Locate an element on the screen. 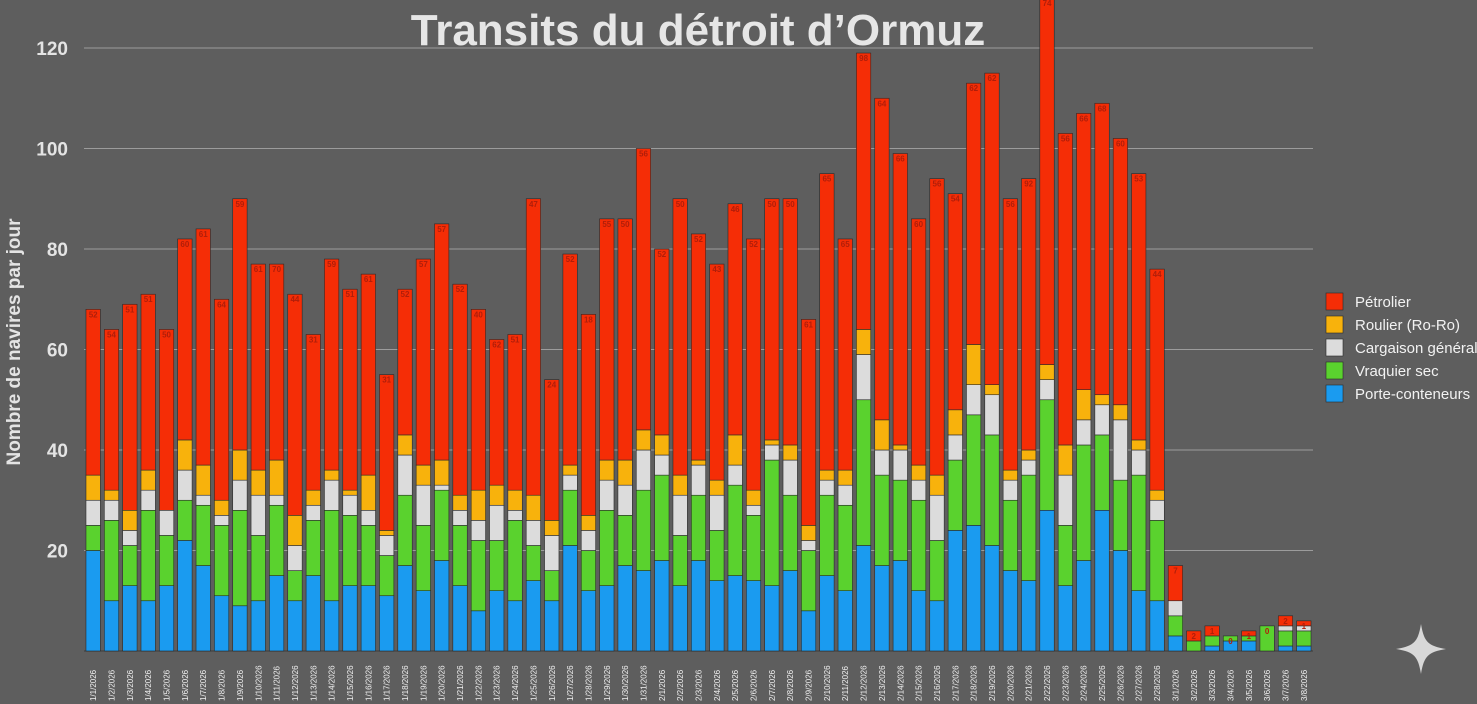 This screenshot has height=704, width=1477. data-label: 51 is located at coordinates (148, 299).